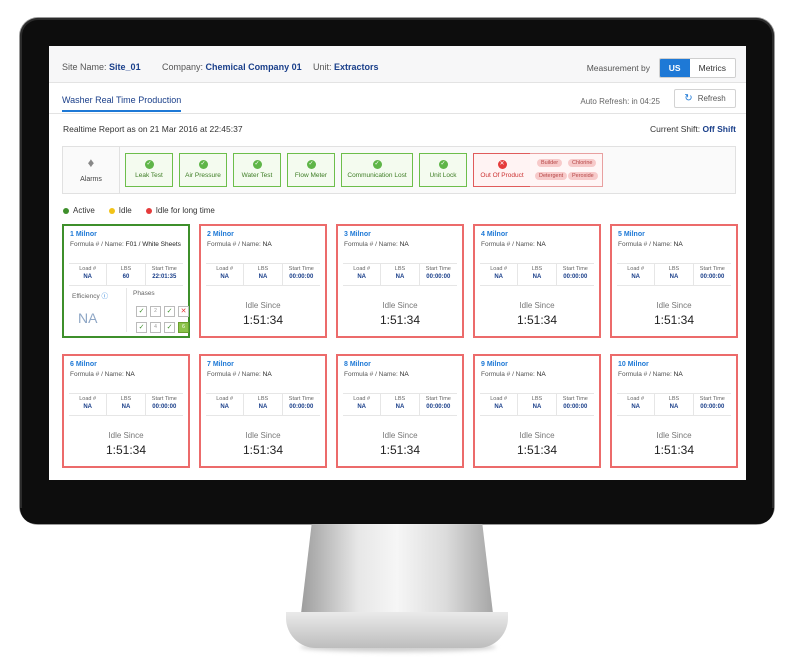 Image resolution: width=794 pixels, height=669 pixels. Describe the element at coordinates (155, 327) in the screenshot. I see `phase-number: 4` at that location.